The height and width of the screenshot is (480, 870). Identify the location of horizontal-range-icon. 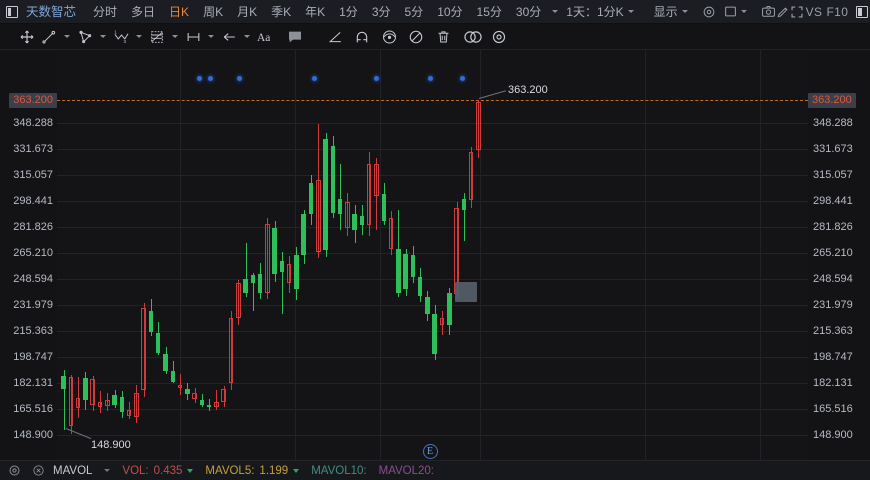
(193, 37).